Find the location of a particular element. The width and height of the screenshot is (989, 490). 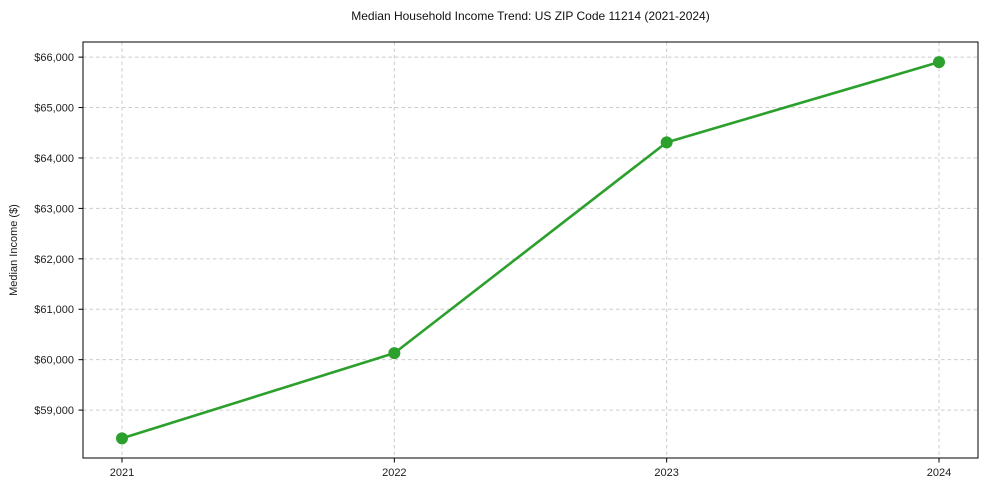

y-tick-label: $62,000 is located at coordinates (54, 260).